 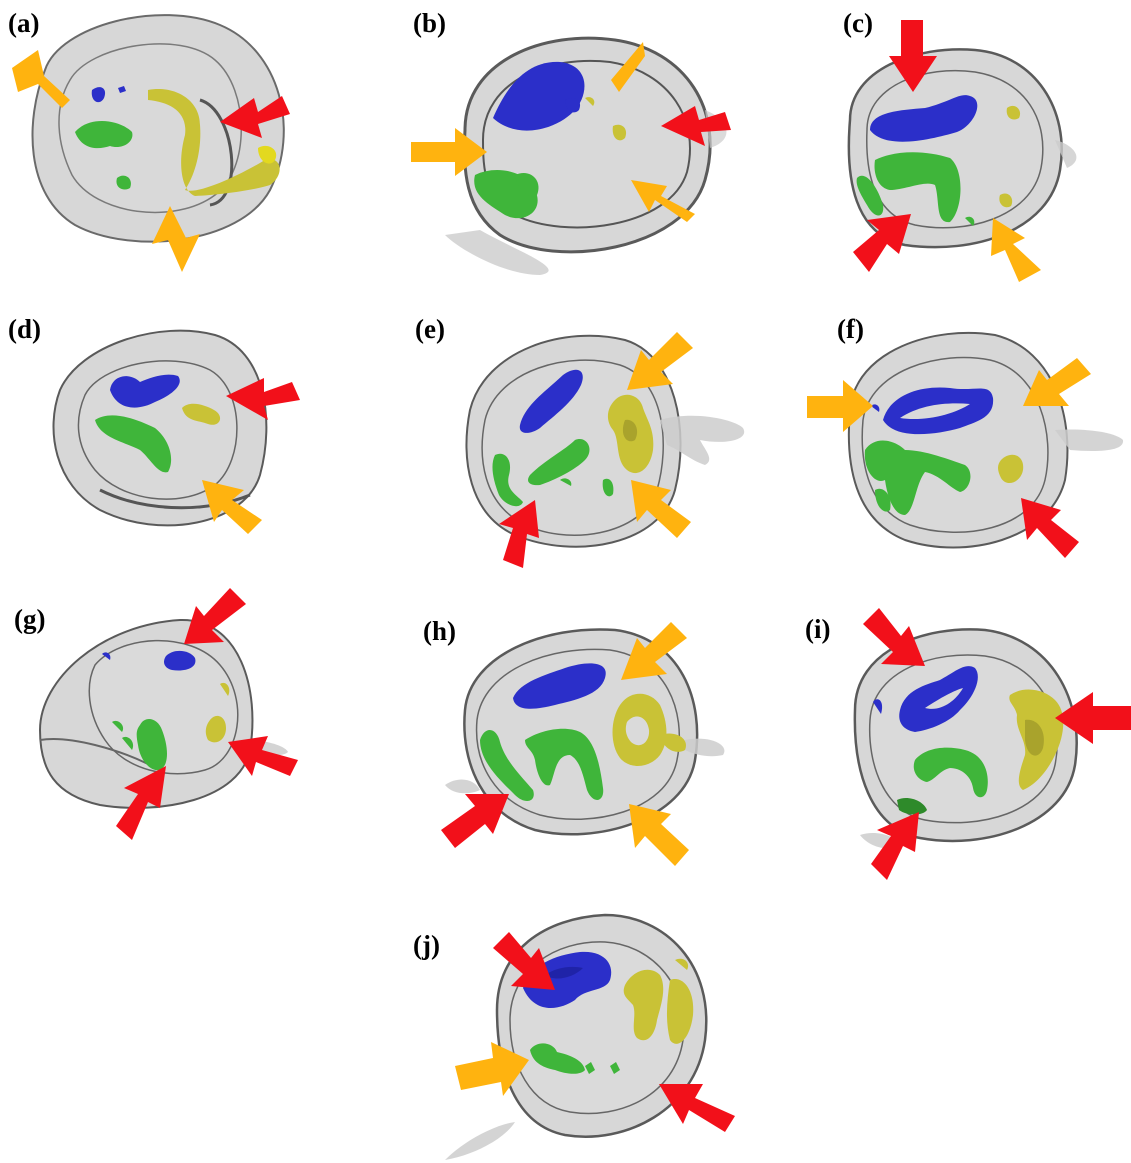 What do you see at coordinates (439, 631) in the screenshot?
I see `panel-label: (h)` at bounding box center [439, 631].